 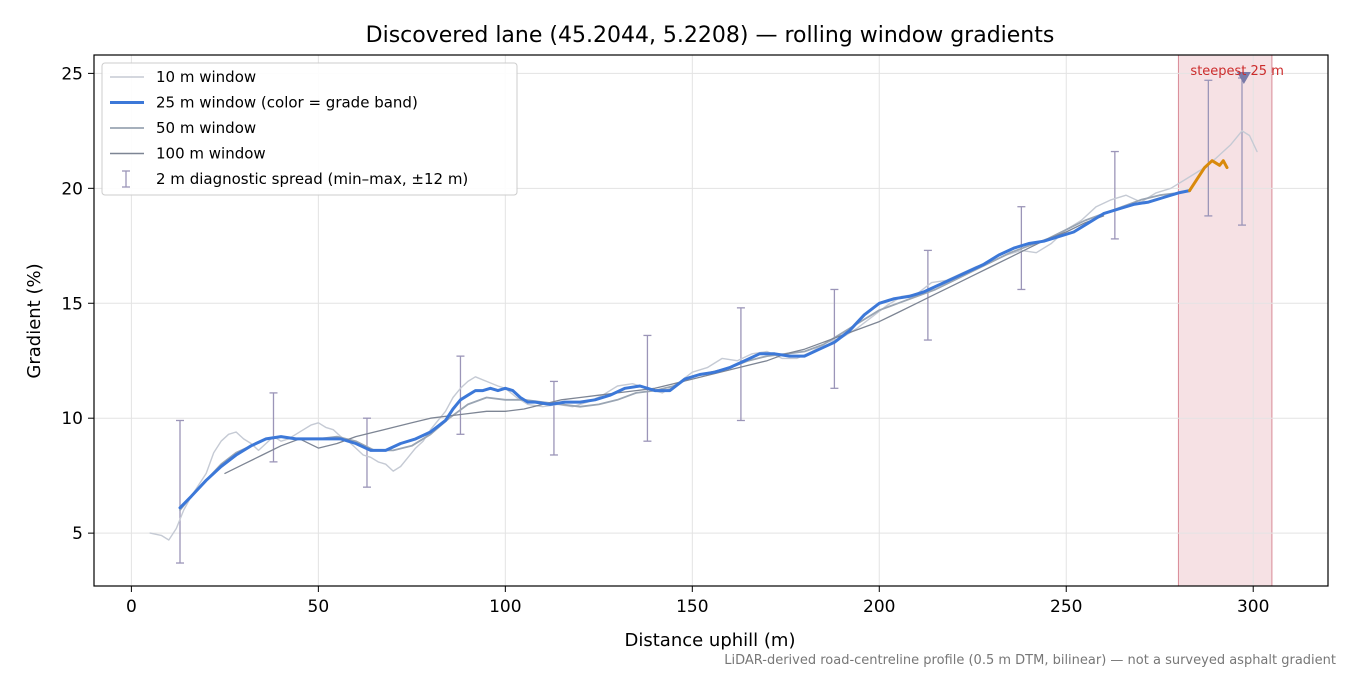 What do you see at coordinates (72, 304) in the screenshot?
I see `y-tick-label: 15` at bounding box center [72, 304].